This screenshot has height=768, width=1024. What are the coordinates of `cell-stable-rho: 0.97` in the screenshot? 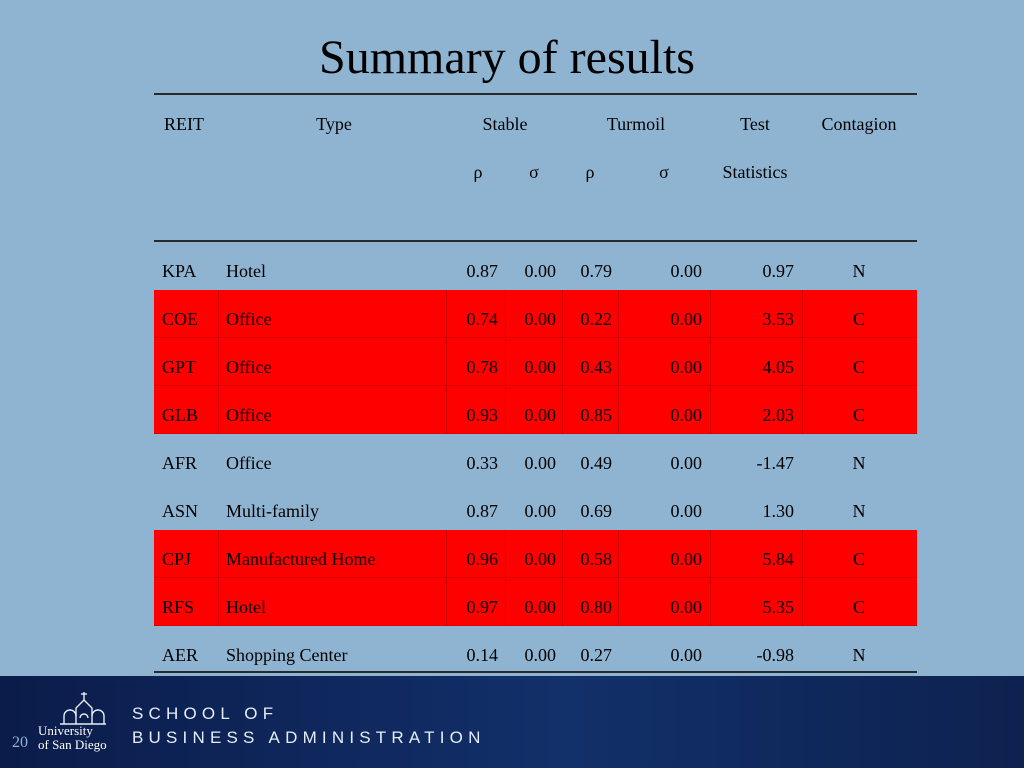 It's located at (482, 607).